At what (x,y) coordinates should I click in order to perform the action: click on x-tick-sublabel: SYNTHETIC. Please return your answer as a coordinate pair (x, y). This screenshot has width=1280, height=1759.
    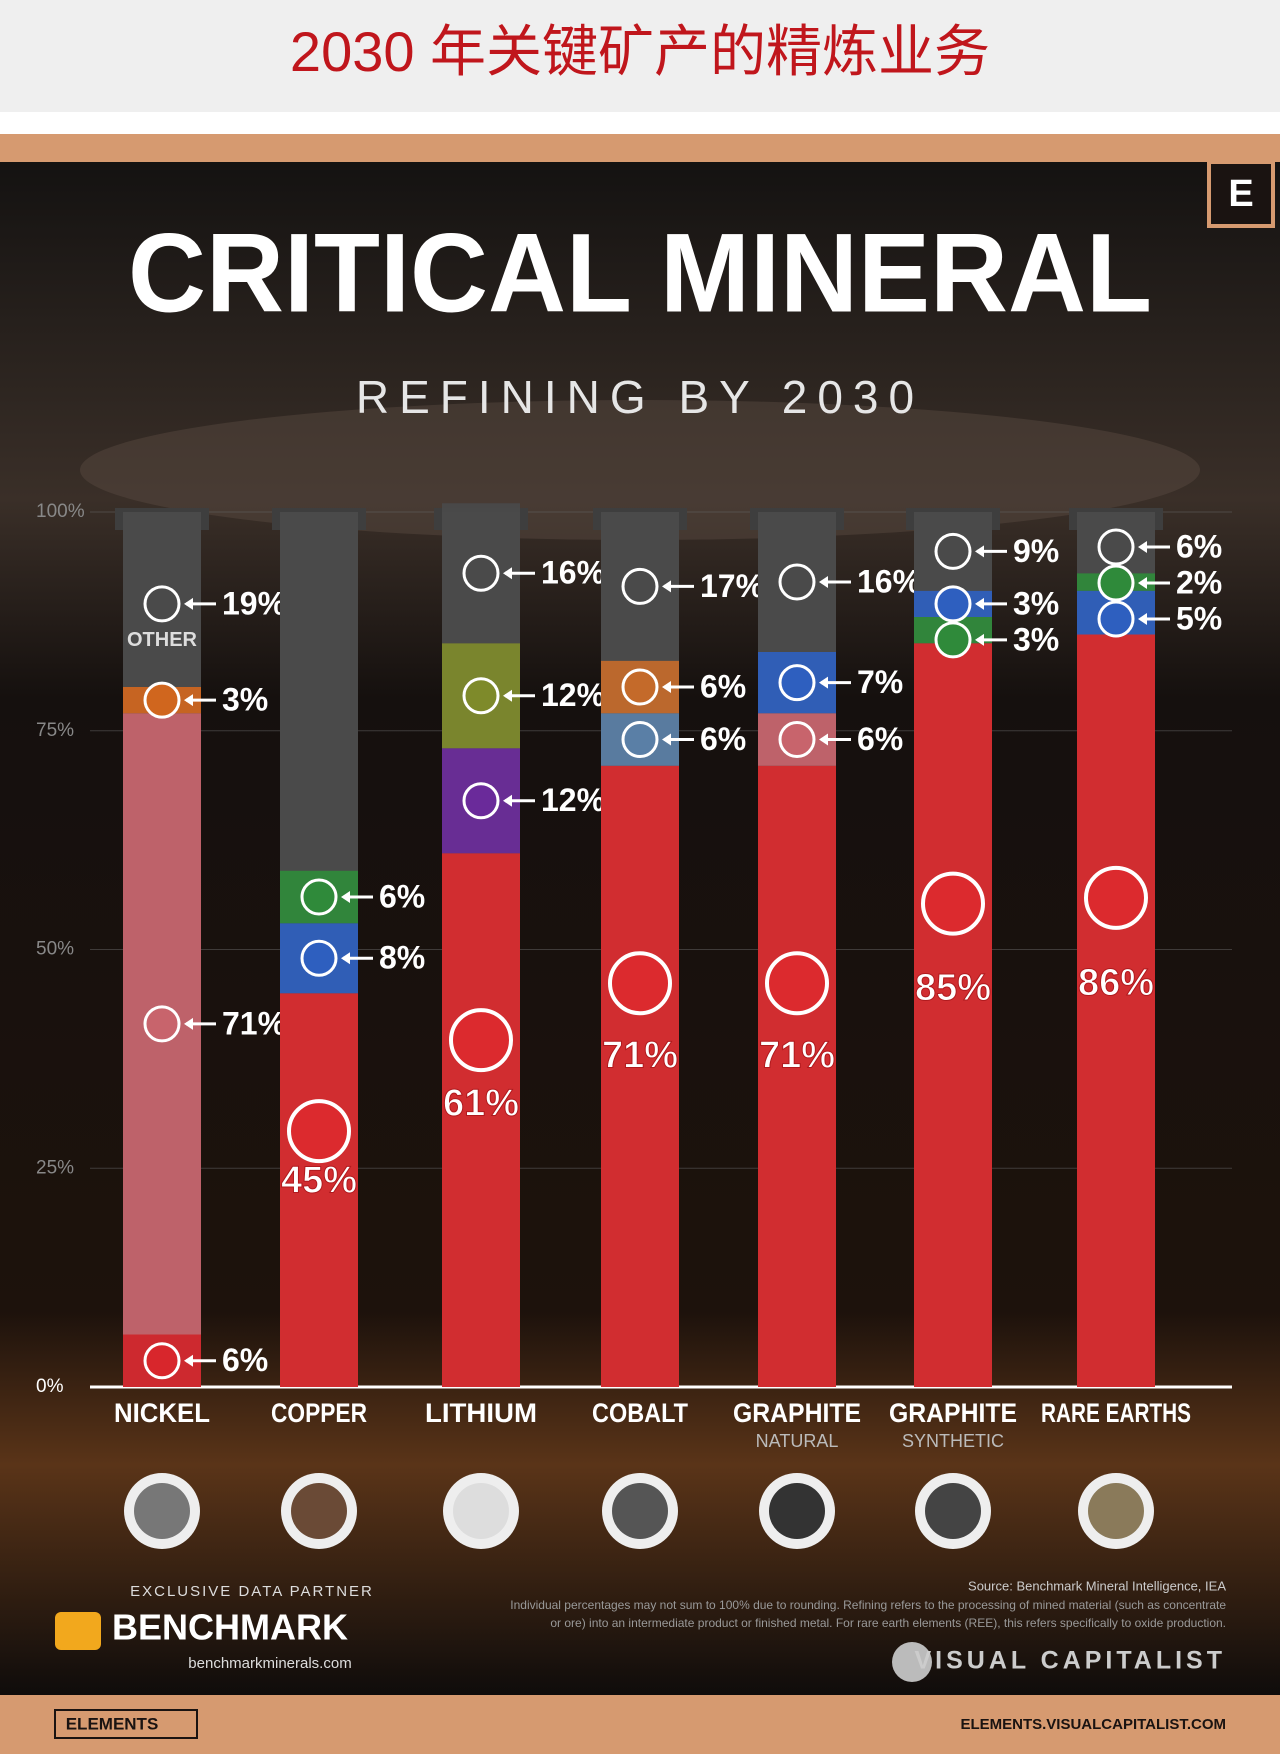
    Looking at the image, I should click on (953, 1441).